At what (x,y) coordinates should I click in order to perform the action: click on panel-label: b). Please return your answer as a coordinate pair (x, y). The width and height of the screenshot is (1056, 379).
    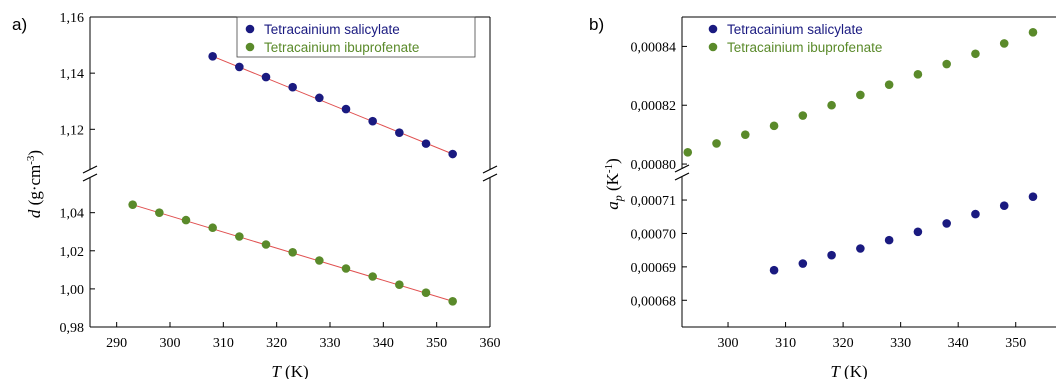
    Looking at the image, I should click on (596, 24).